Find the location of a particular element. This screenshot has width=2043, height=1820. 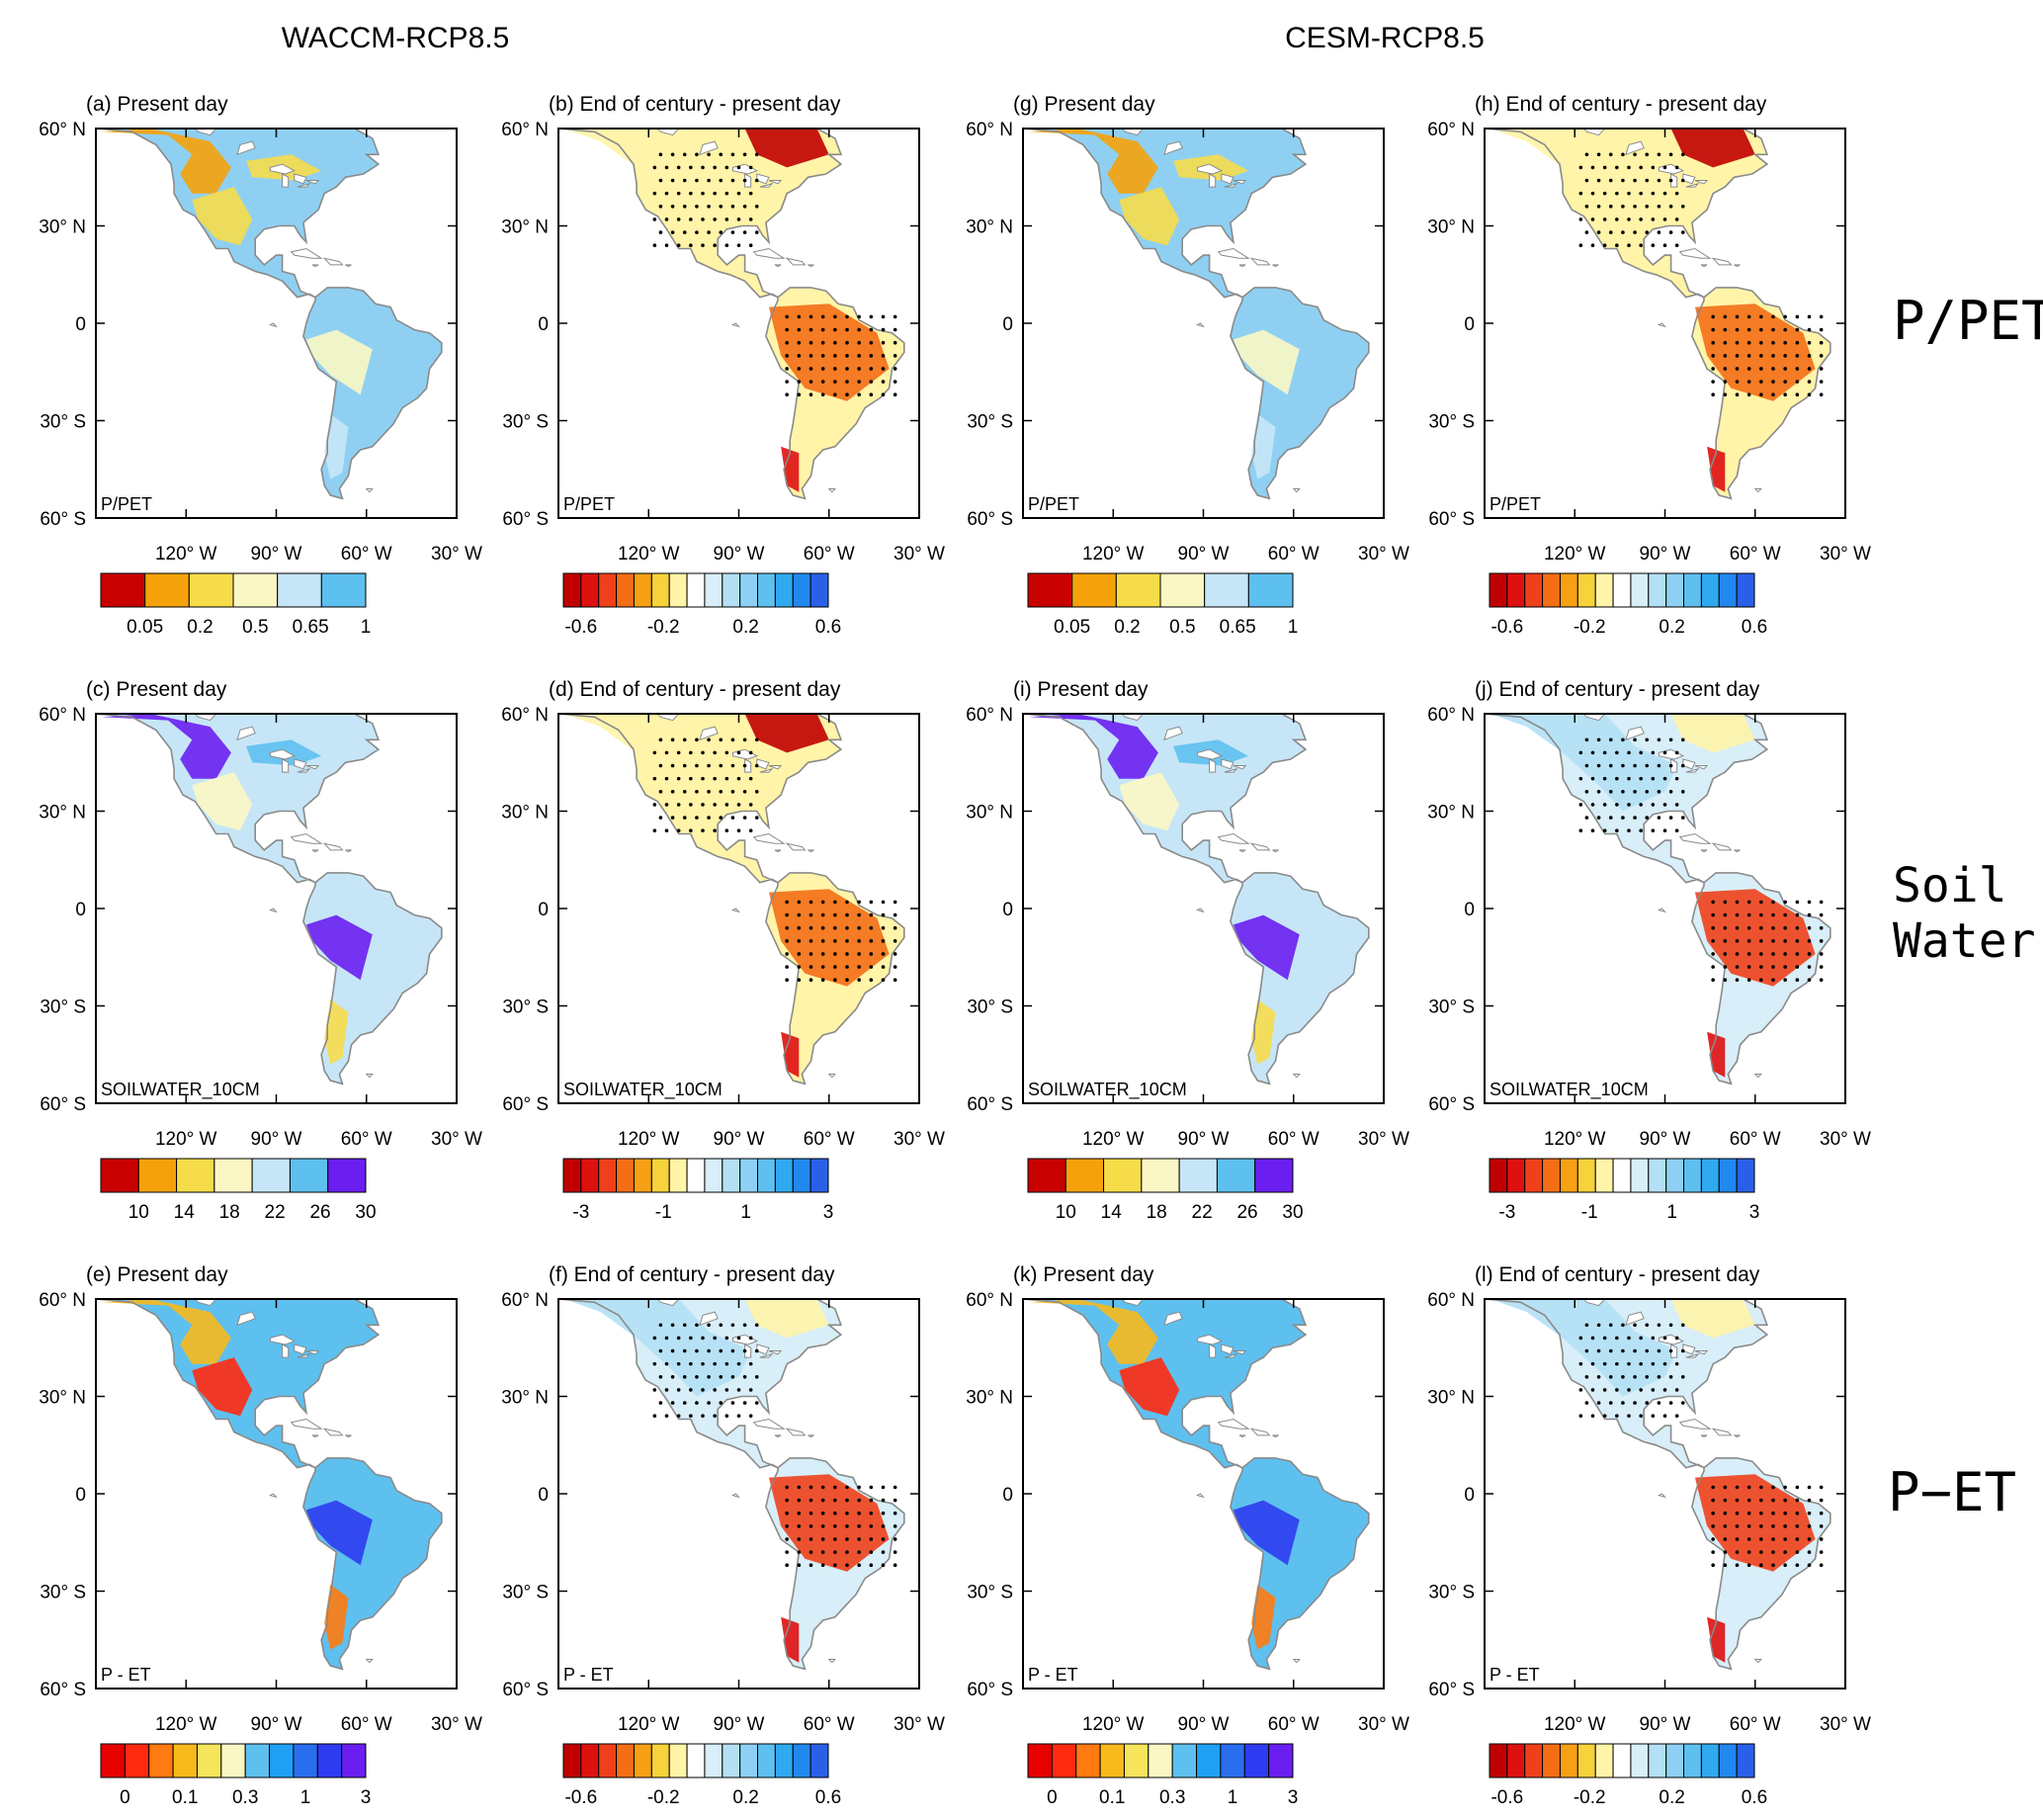

panel-variable-label: P/PET is located at coordinates (1054, 504).